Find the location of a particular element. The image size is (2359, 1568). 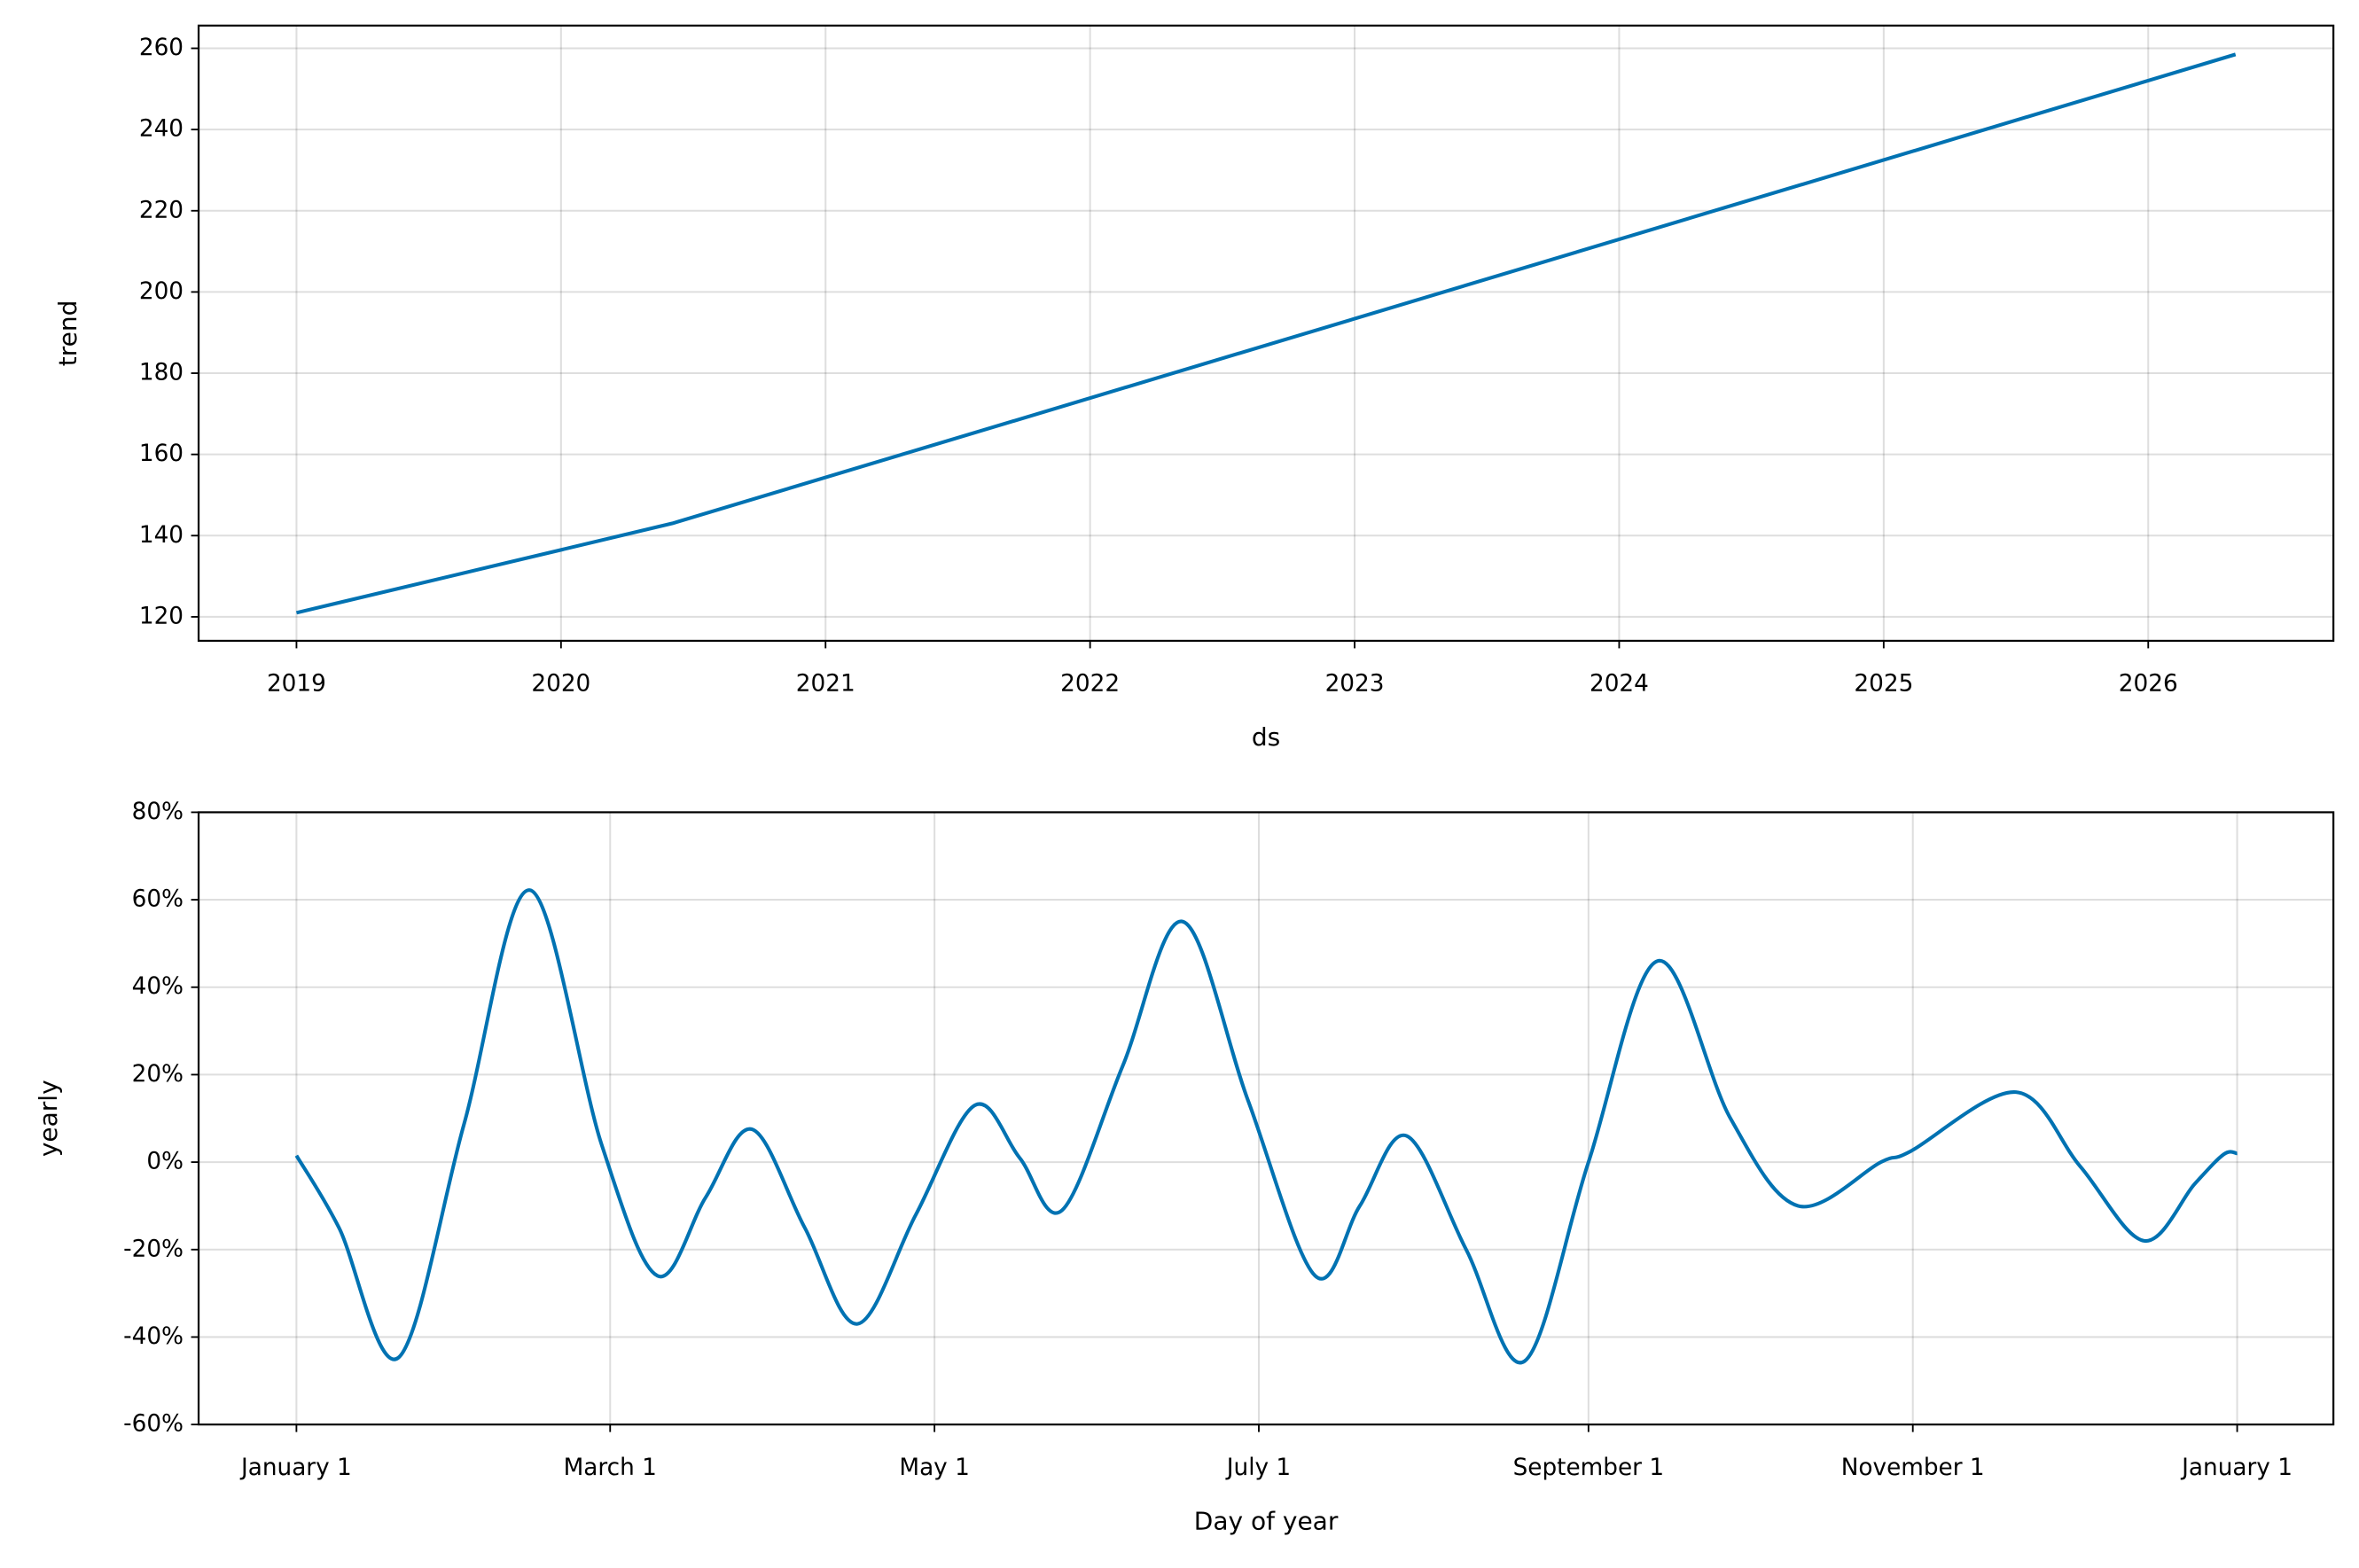

x-tick-label: 2025 is located at coordinates (1883, 684).